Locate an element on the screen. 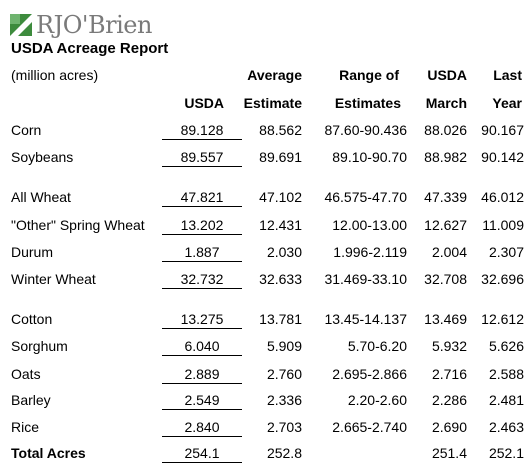 This screenshot has height=470, width=530. last-year-value: 2.463 is located at coordinates (506, 427).